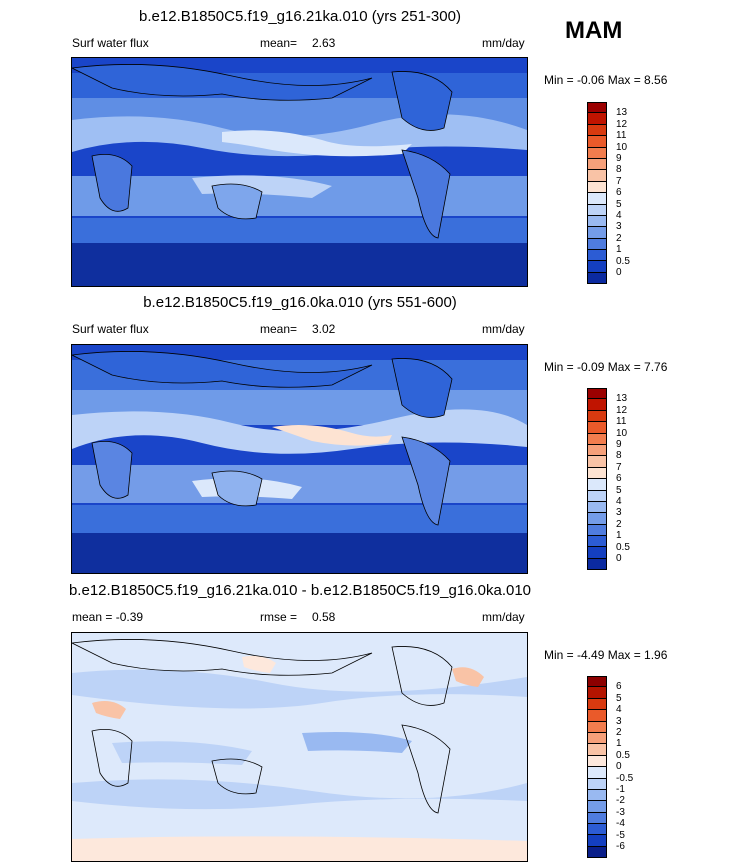 This screenshot has width=733, height=866. I want to click on panel-3-units: mm/day, so click(503, 617).